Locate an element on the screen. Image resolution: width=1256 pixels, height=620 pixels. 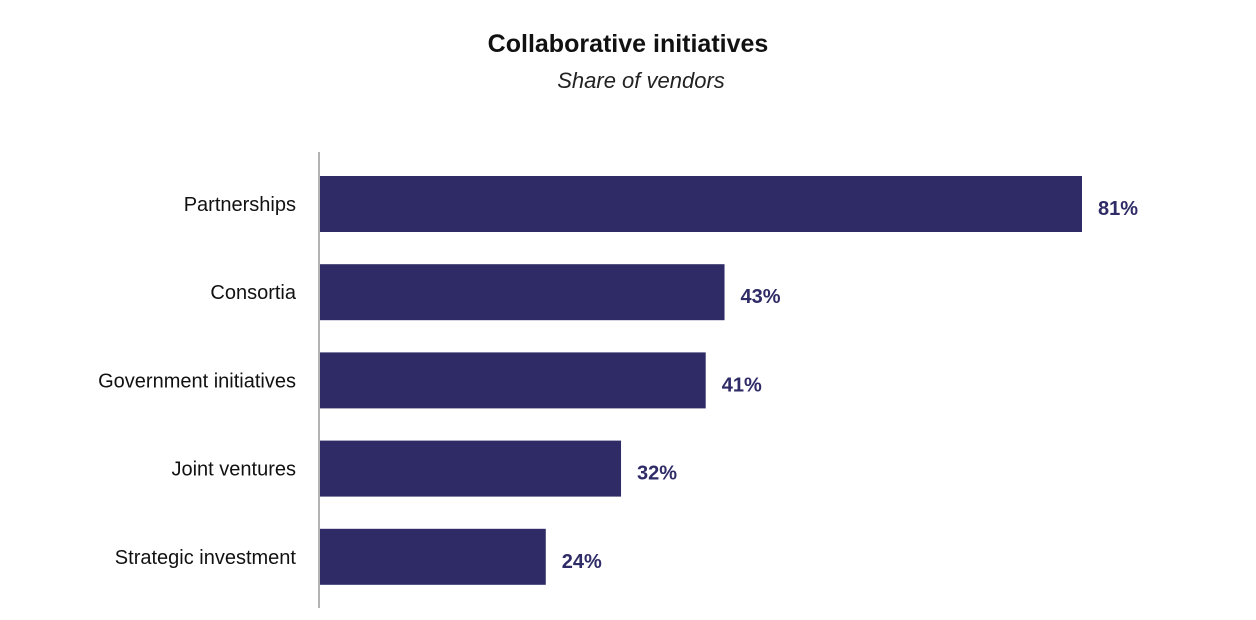
bar-joint-ventures is located at coordinates (471, 468).